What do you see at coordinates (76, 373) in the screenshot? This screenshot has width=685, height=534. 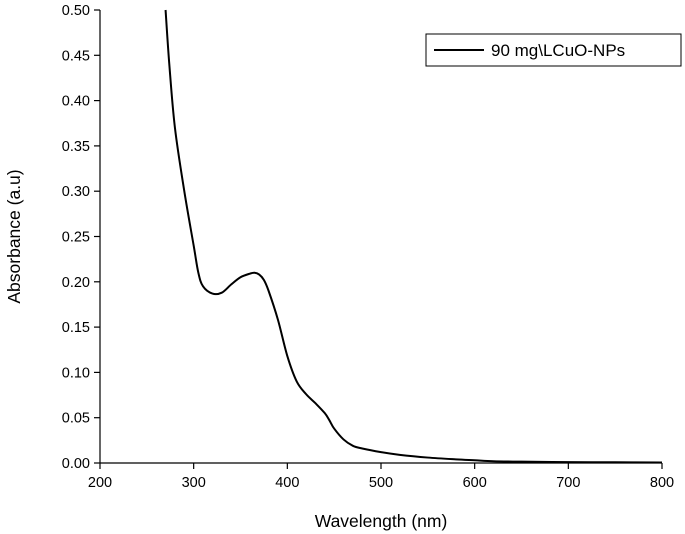 I see `y-tick-label: 0.10` at bounding box center [76, 373].